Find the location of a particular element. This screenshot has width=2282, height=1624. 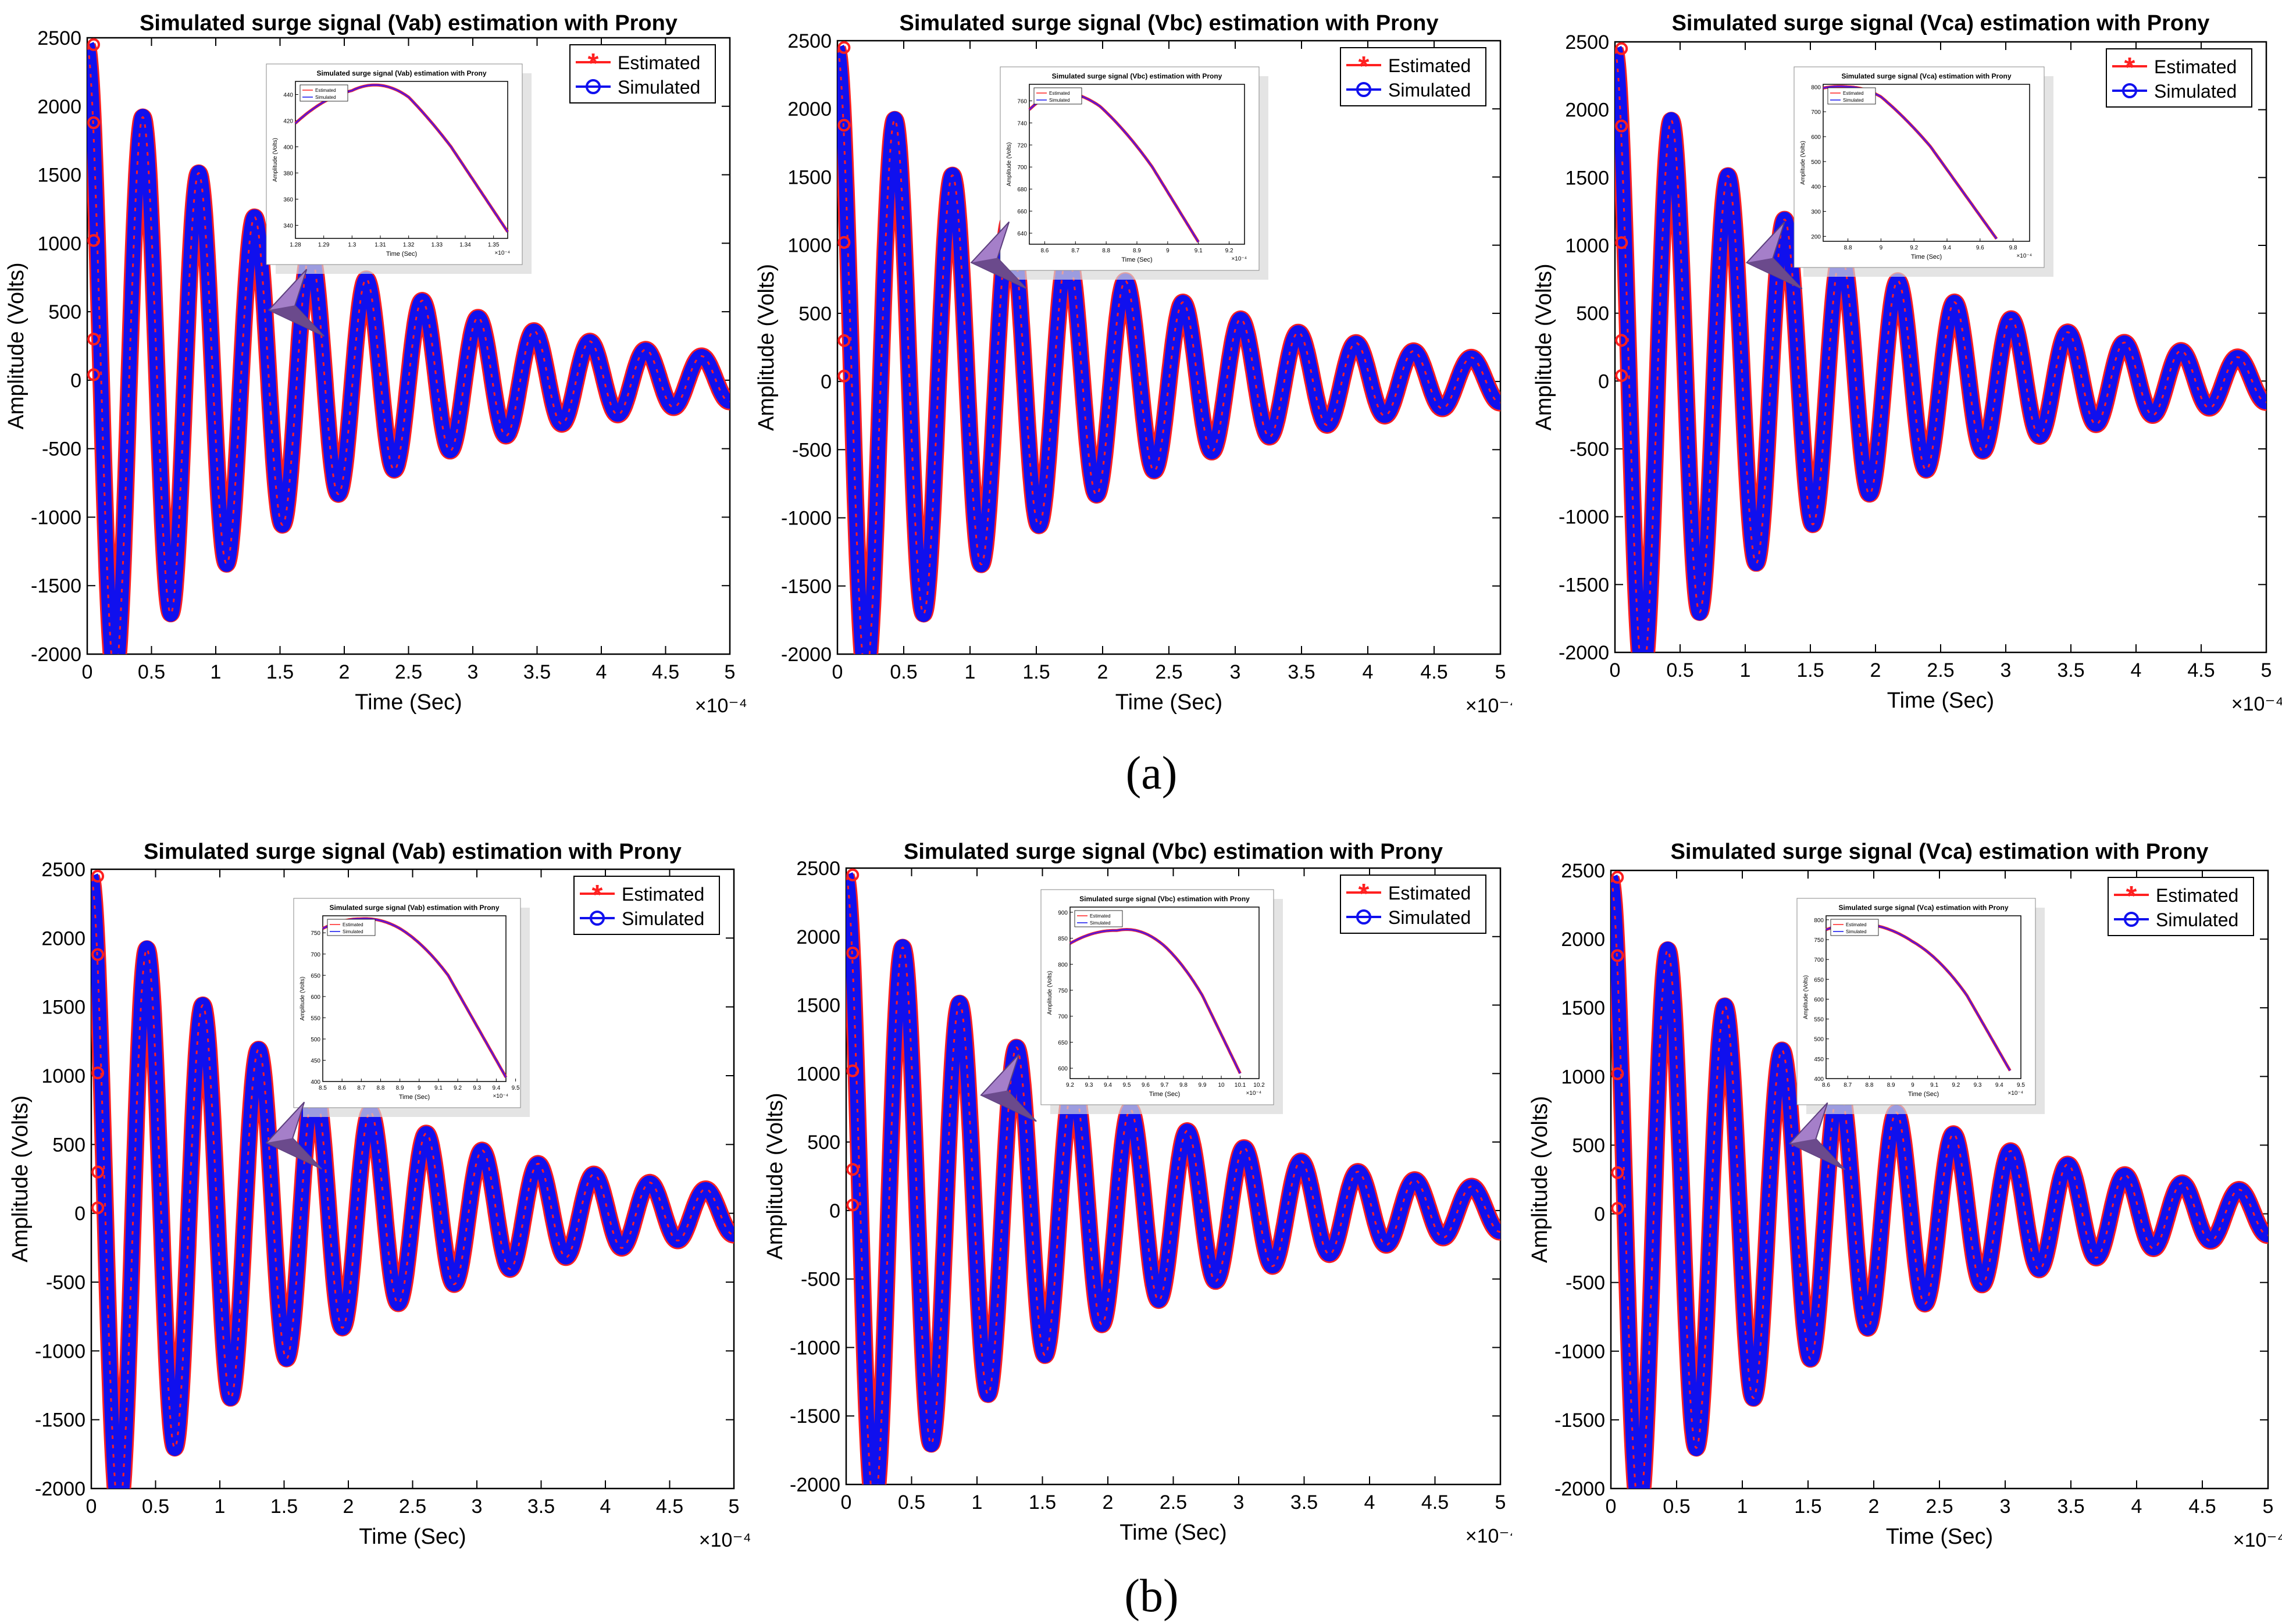

inset-x-tick-label: 1.3 is located at coordinates (352, 245).